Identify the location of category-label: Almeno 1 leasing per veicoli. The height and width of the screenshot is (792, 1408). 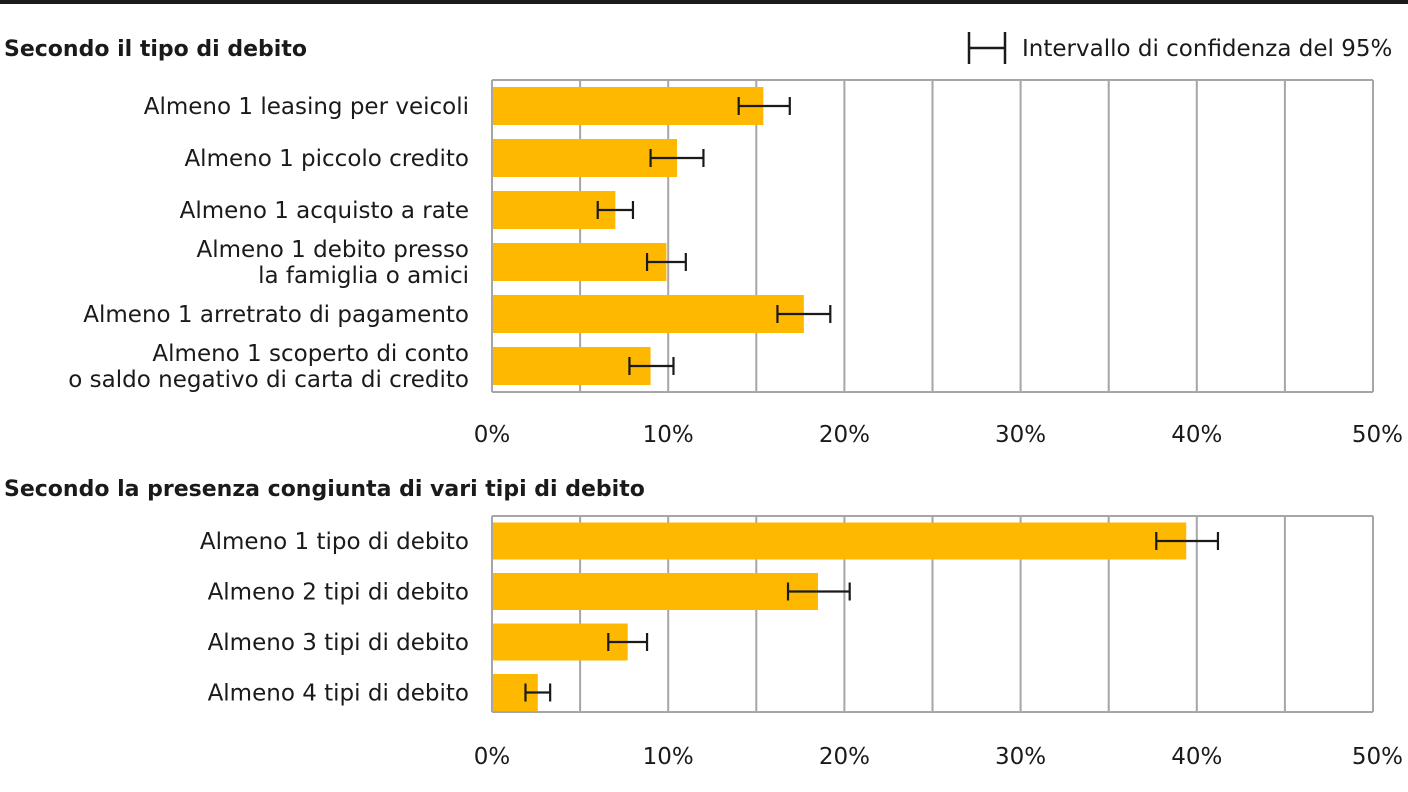
(306, 107).